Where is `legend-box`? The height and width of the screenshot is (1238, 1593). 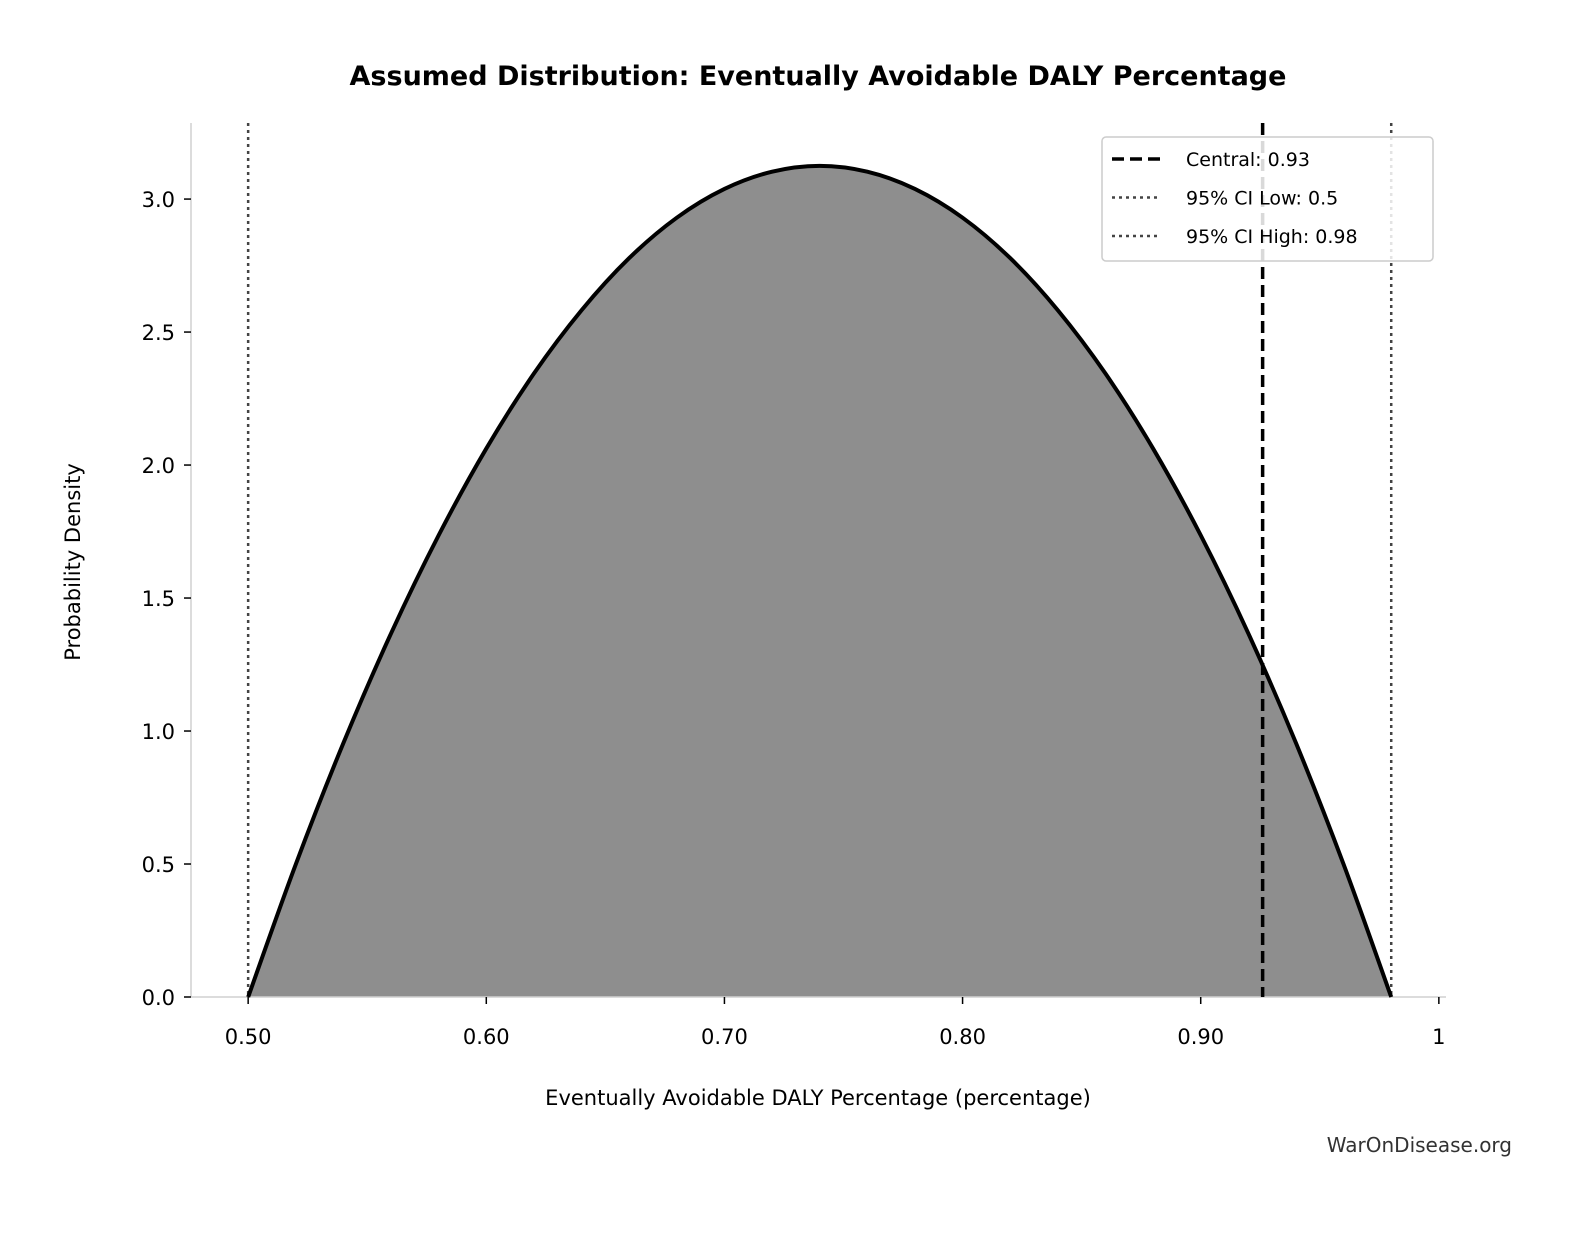
legend-box is located at coordinates (1267, 199).